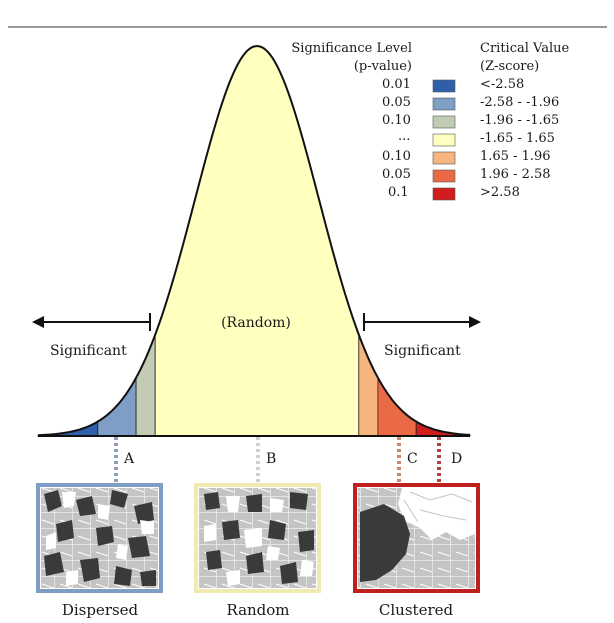 Image resolution: width=614 pixels, height=623 pixels. Describe the element at coordinates (502, 84) in the screenshot. I see `legend-z-range: <-2.58` at that location.